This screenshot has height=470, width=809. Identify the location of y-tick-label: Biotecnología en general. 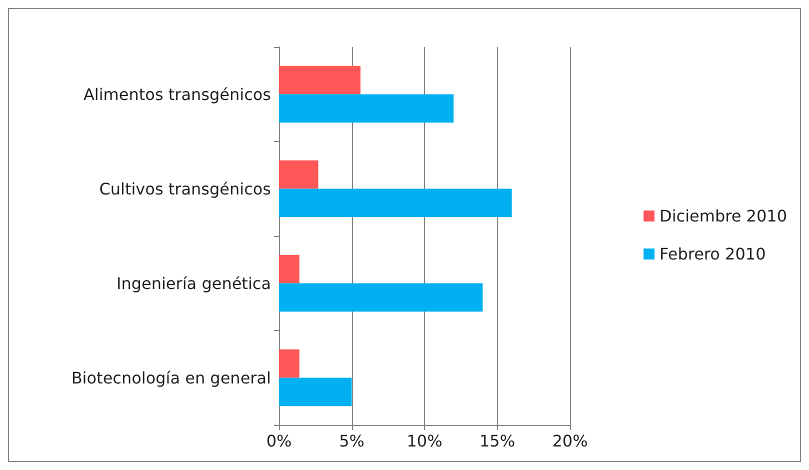
(171, 378).